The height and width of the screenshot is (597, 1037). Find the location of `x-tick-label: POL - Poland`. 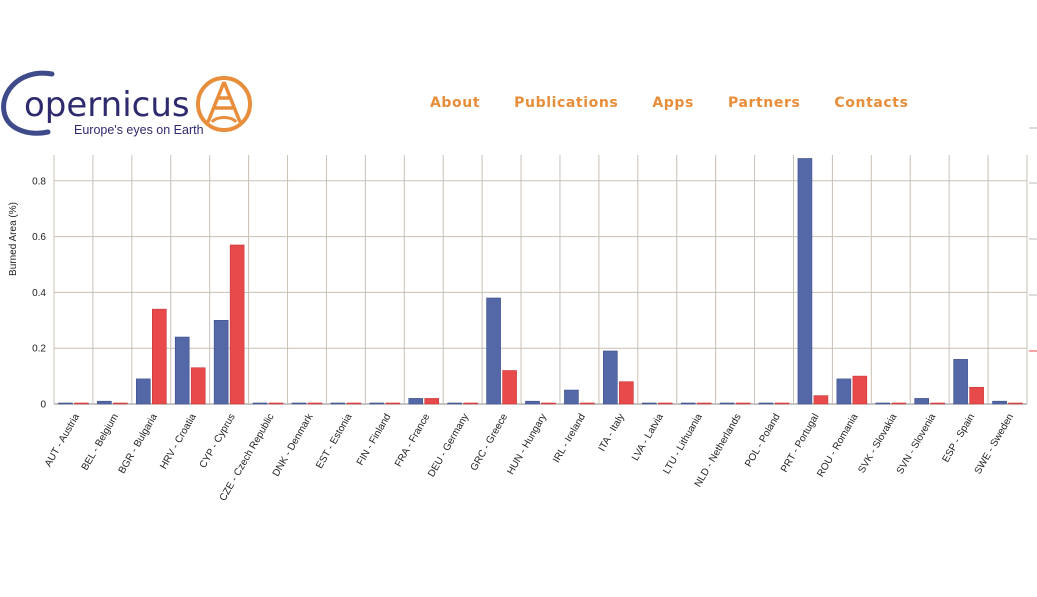

x-tick-label: POL - Poland is located at coordinates (762, 440).